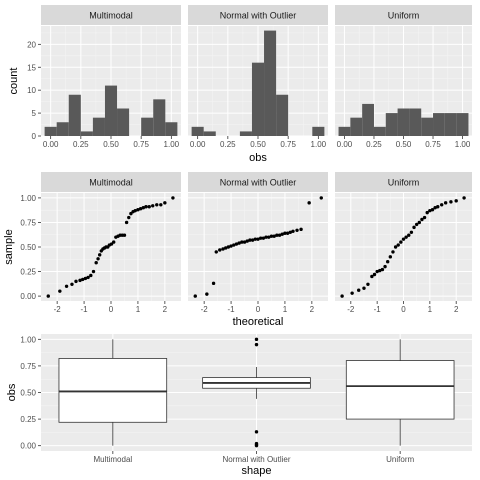 The height and width of the screenshot is (480, 480). What do you see at coordinates (28, 339) in the screenshot?
I see `y-tick-label: 1.00` at bounding box center [28, 339].